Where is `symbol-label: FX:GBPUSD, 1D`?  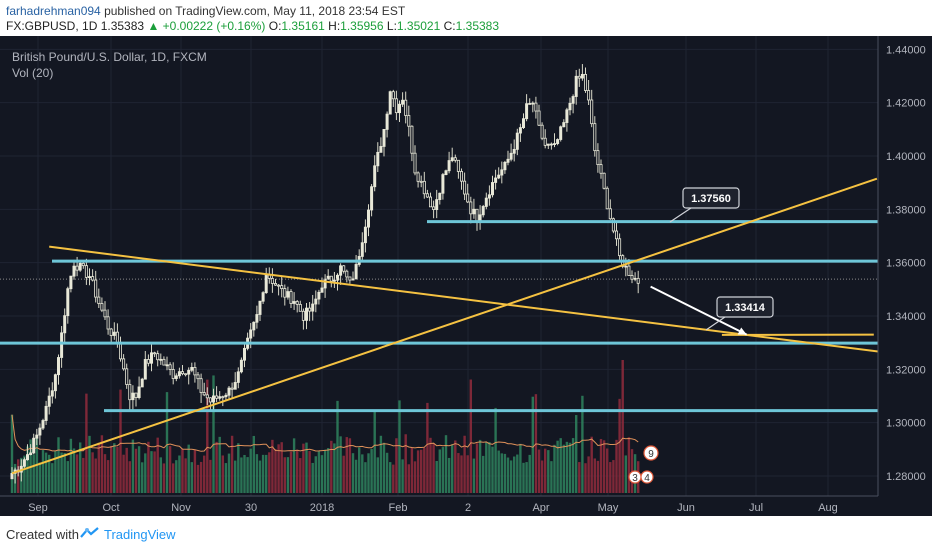 symbol-label: FX:GBPUSD, 1D is located at coordinates (52, 26).